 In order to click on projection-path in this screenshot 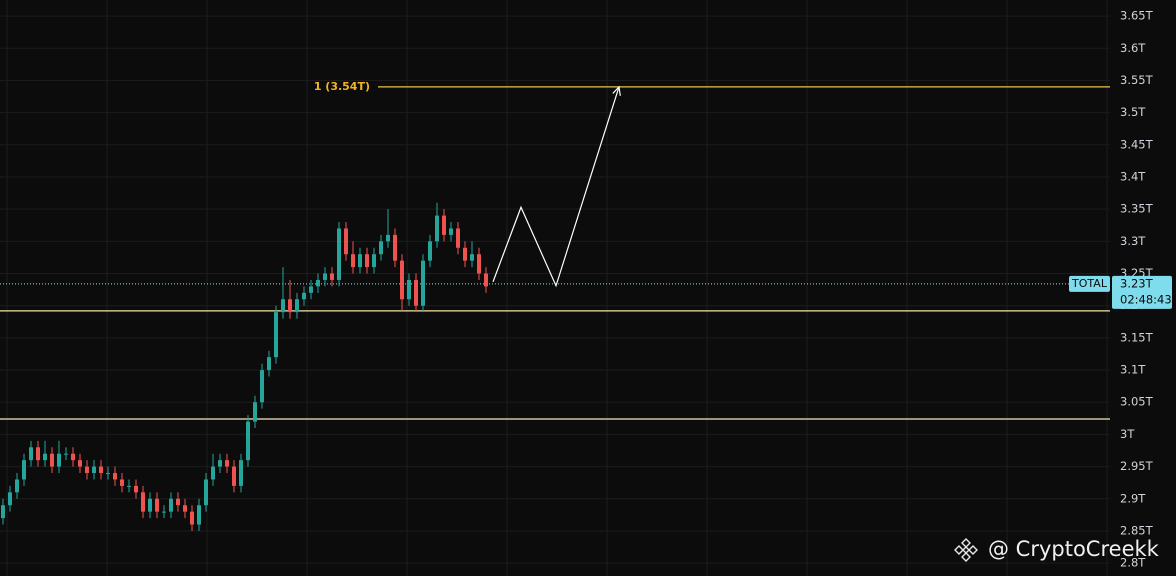, I will do `click(556, 187)`.